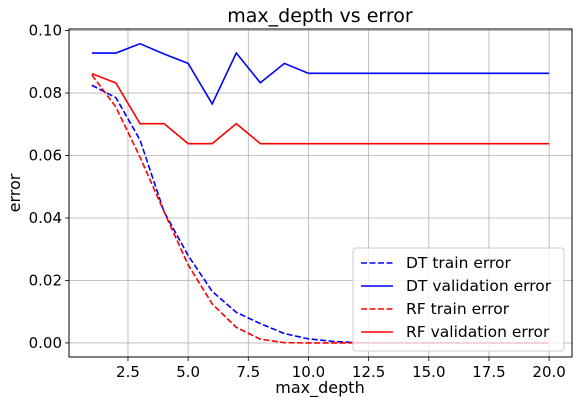  Describe the element at coordinates (479, 286) in the screenshot. I see `legend-label: DT validation error` at that location.